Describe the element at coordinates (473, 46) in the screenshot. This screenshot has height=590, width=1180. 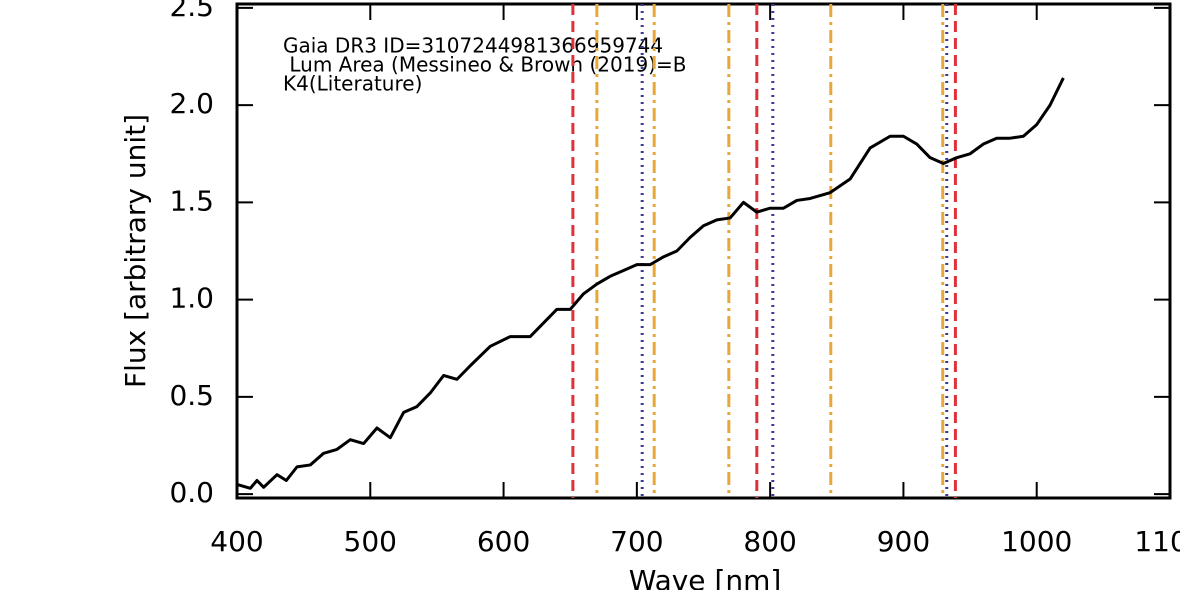
I see `annotation: Gaia DR3 ID=3107244981366959744` at that location.